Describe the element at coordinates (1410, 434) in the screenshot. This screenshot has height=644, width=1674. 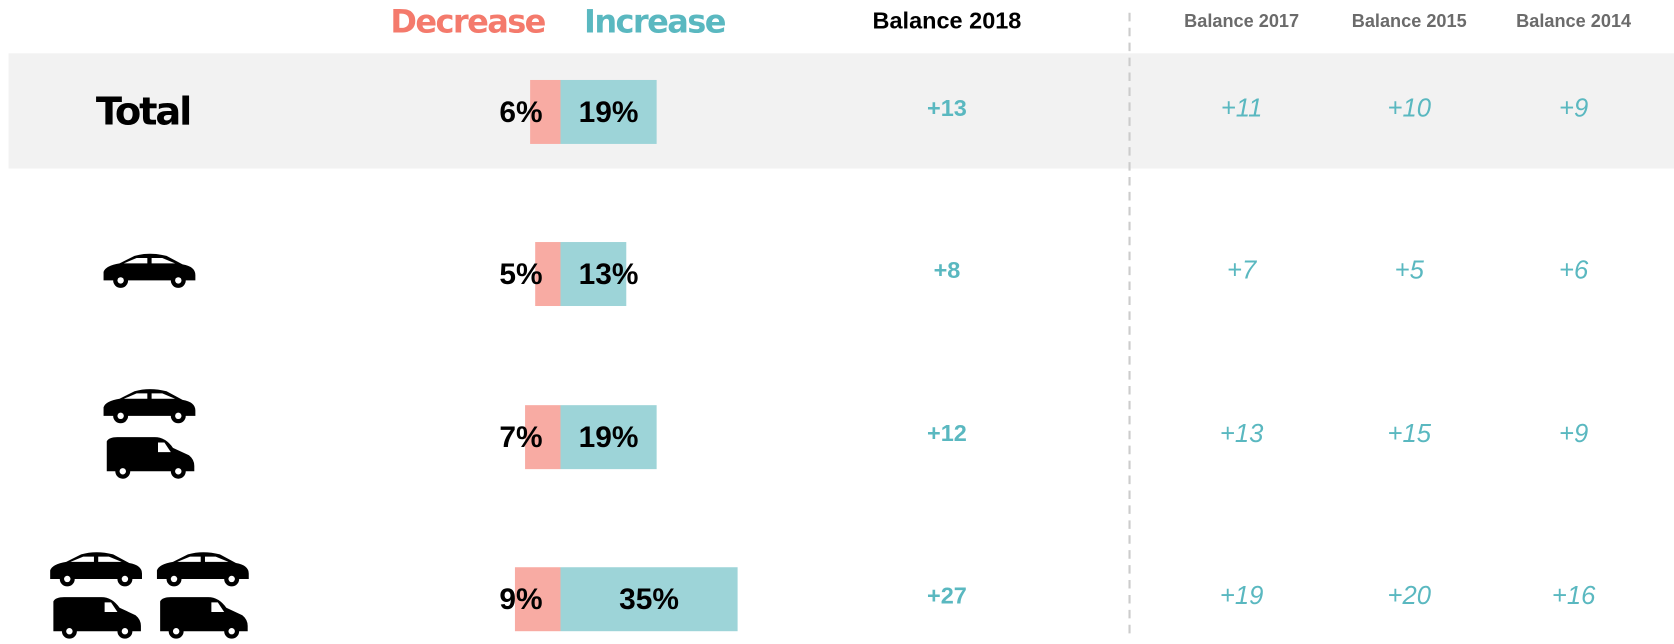
I see `balance-value: +15` at that location.